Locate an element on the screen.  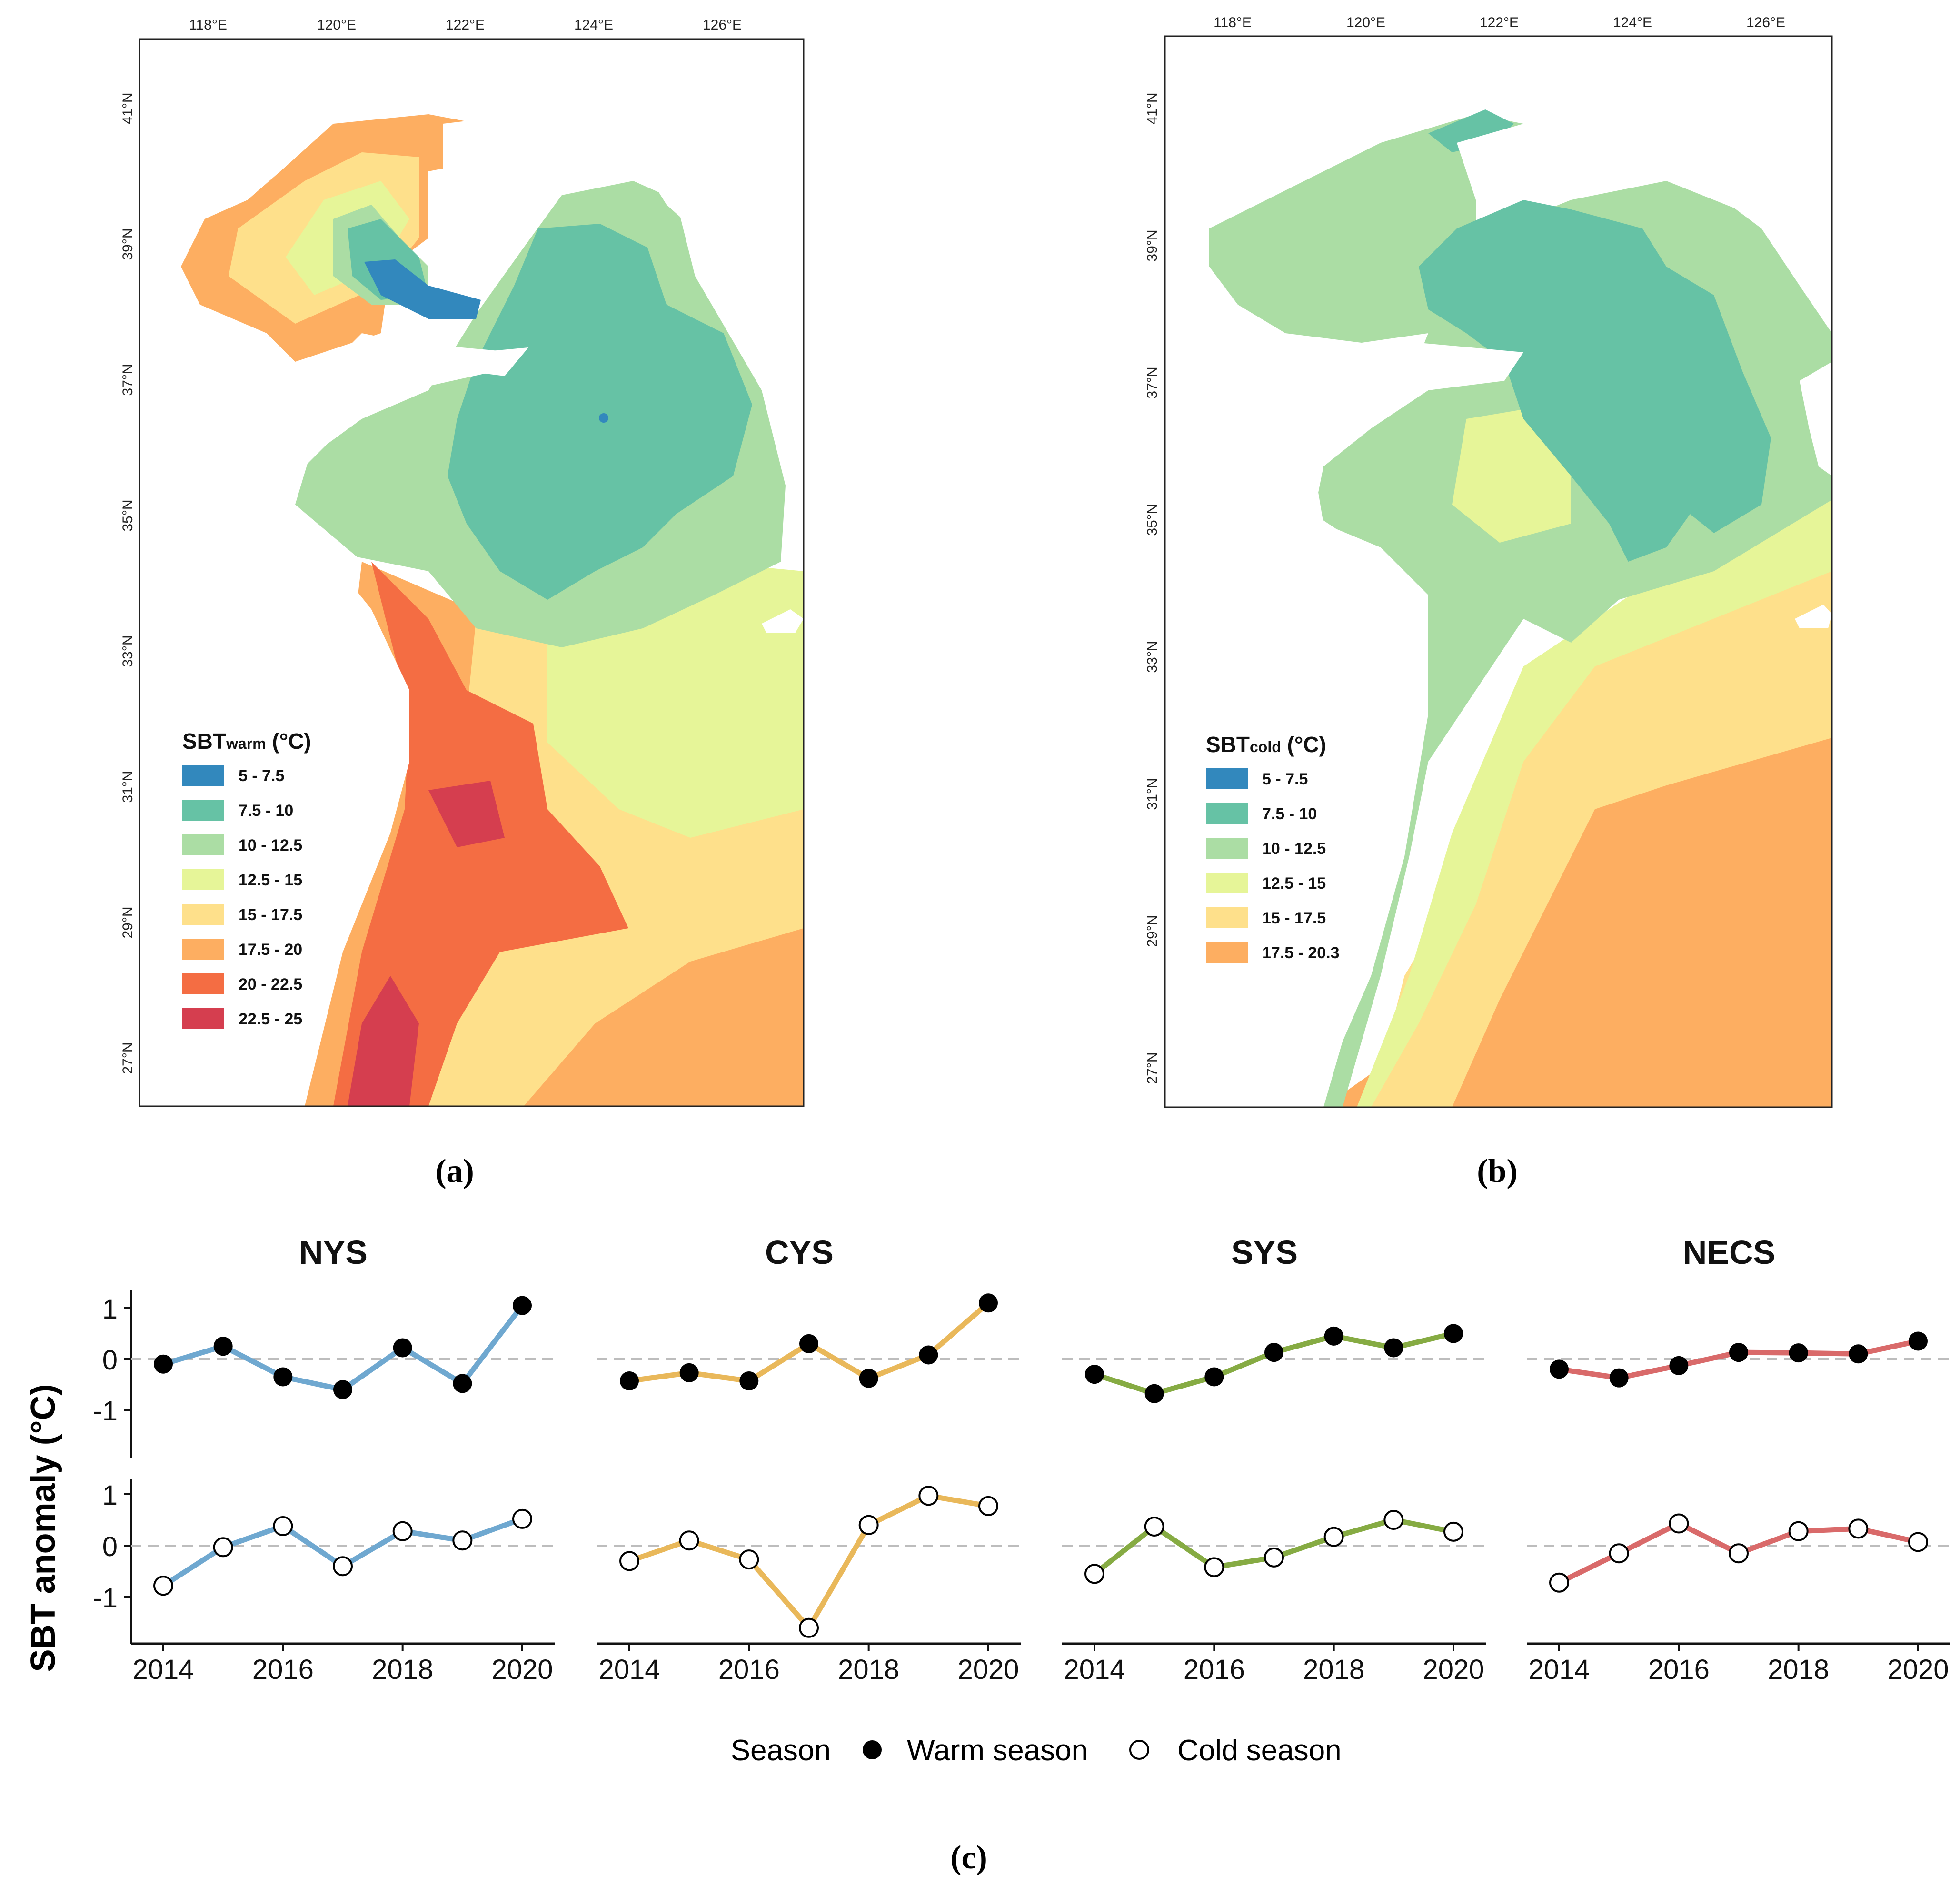
season-legend: Season Warm season Cold season is located at coordinates (1036, 1750).